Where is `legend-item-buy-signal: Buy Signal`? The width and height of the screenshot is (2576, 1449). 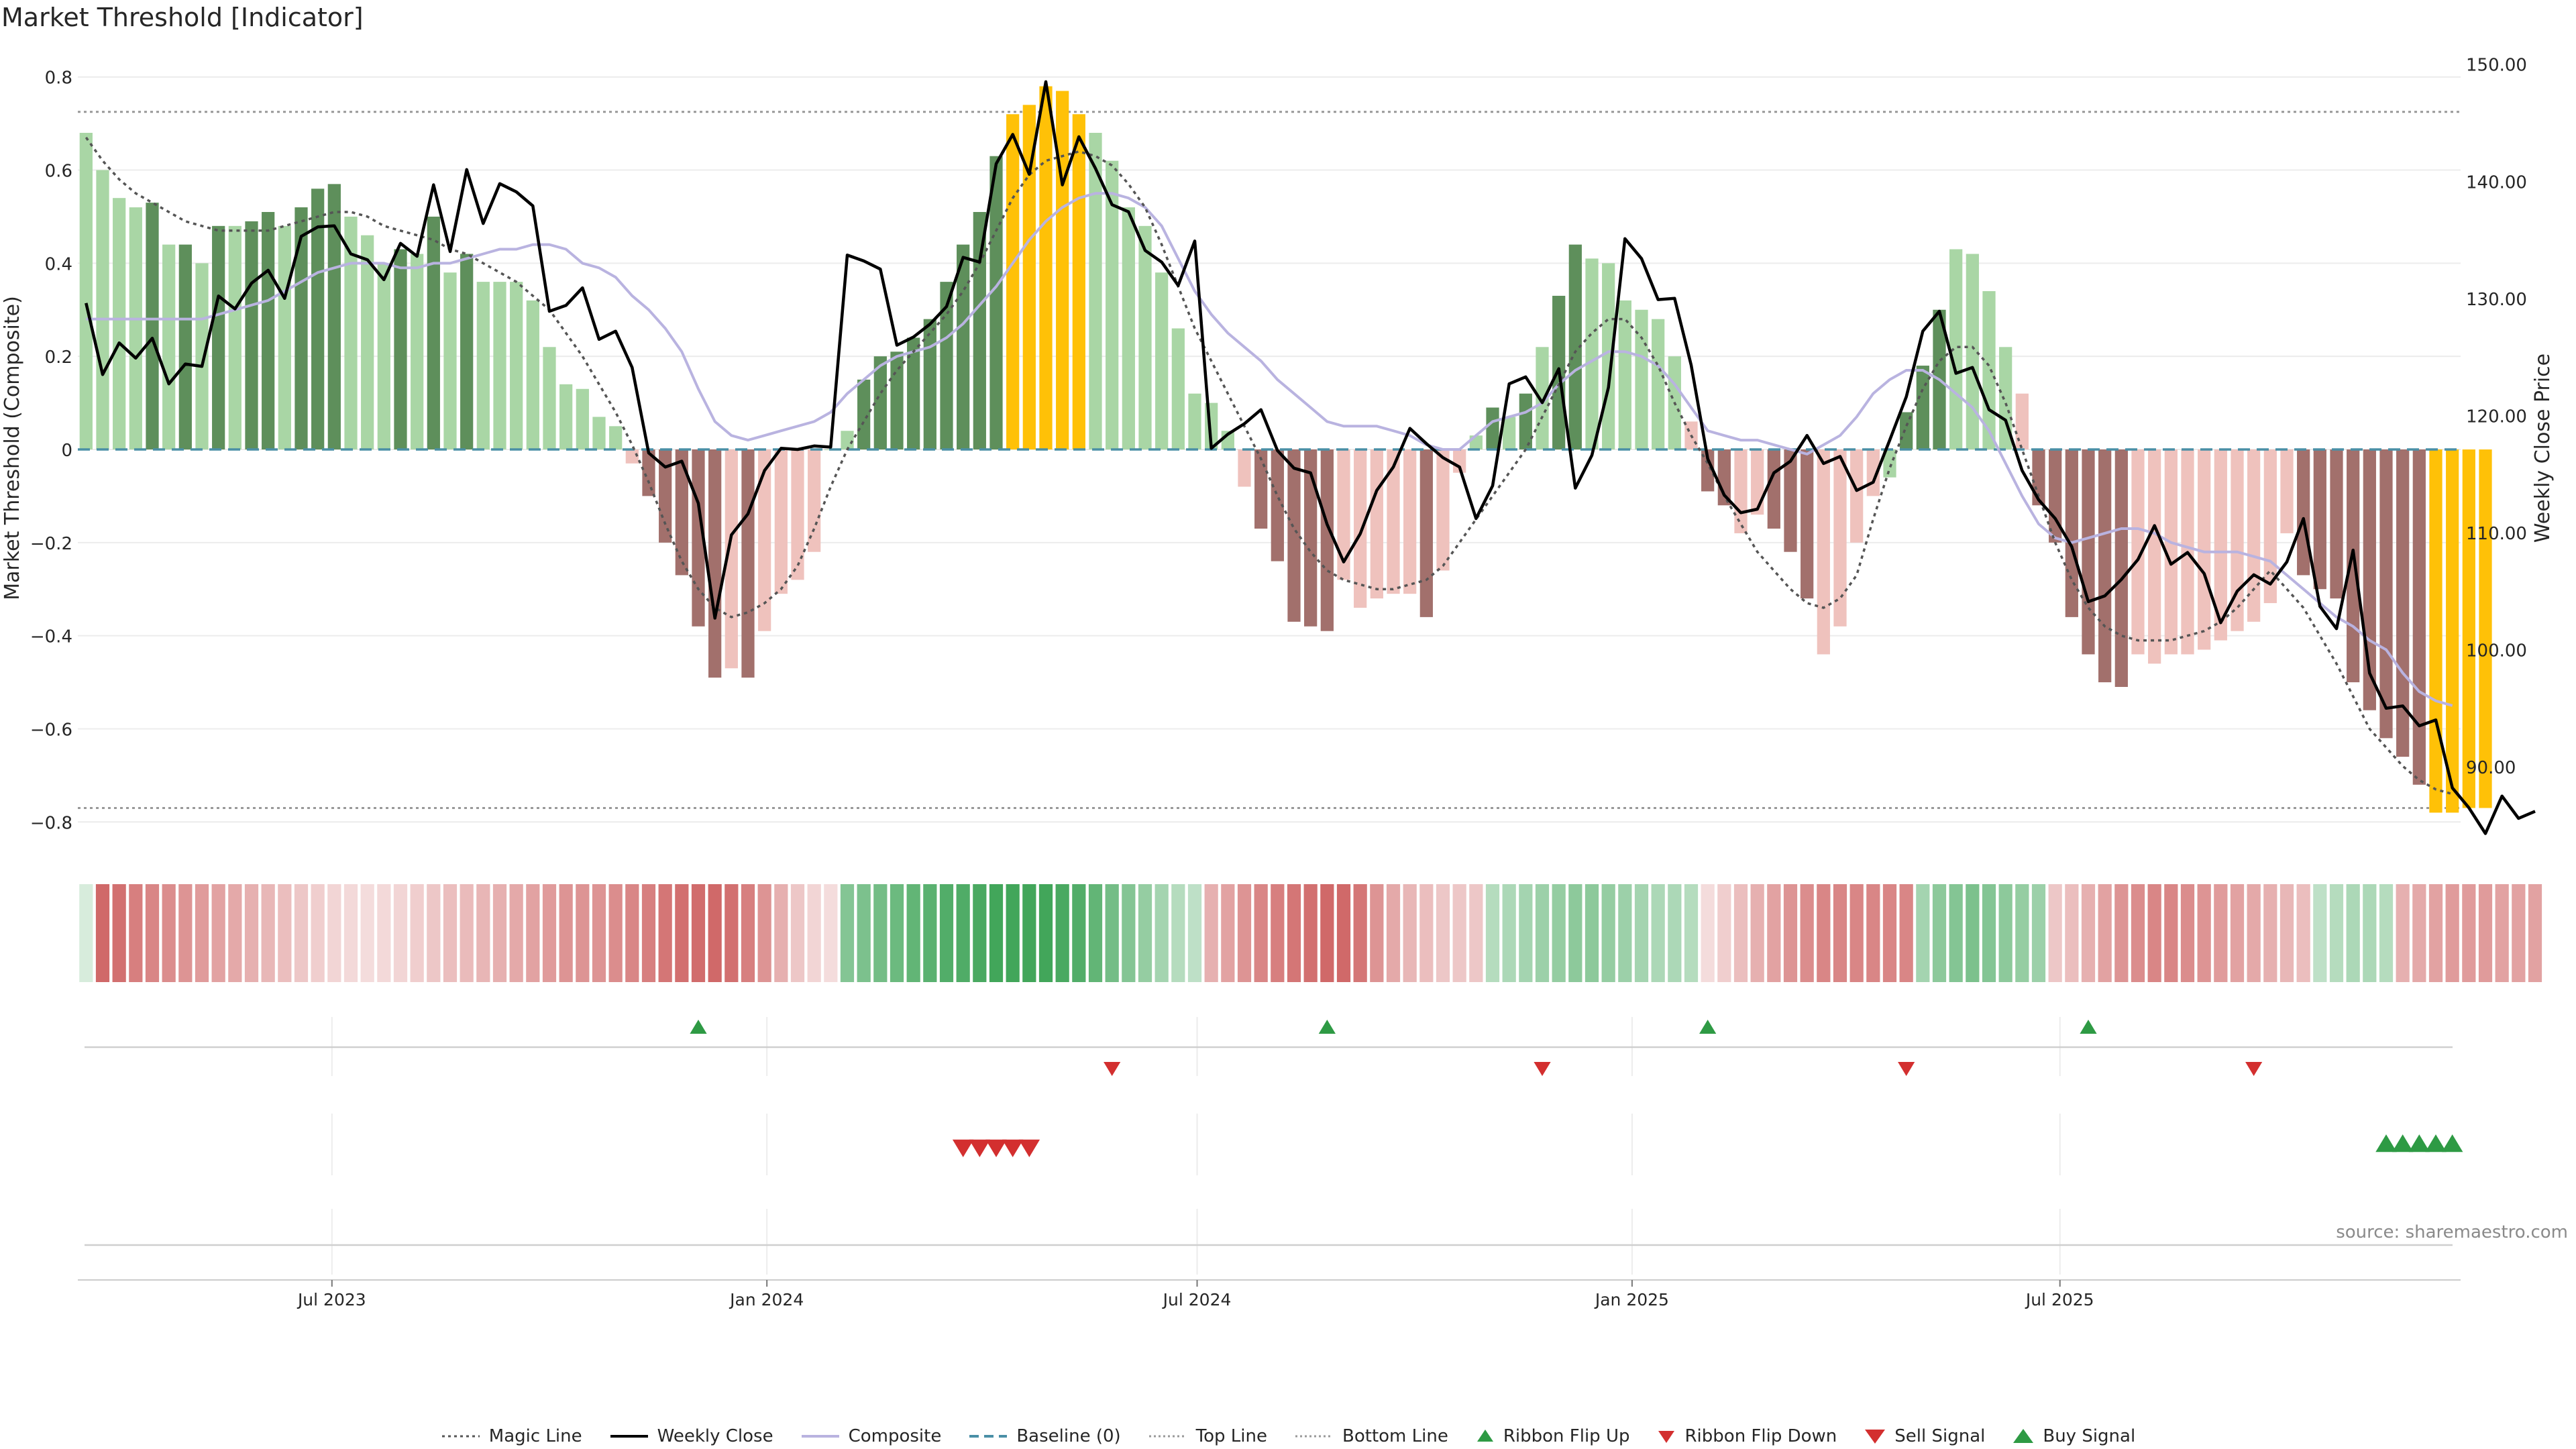
legend-item-buy-signal: Buy Signal is located at coordinates (2073, 1436).